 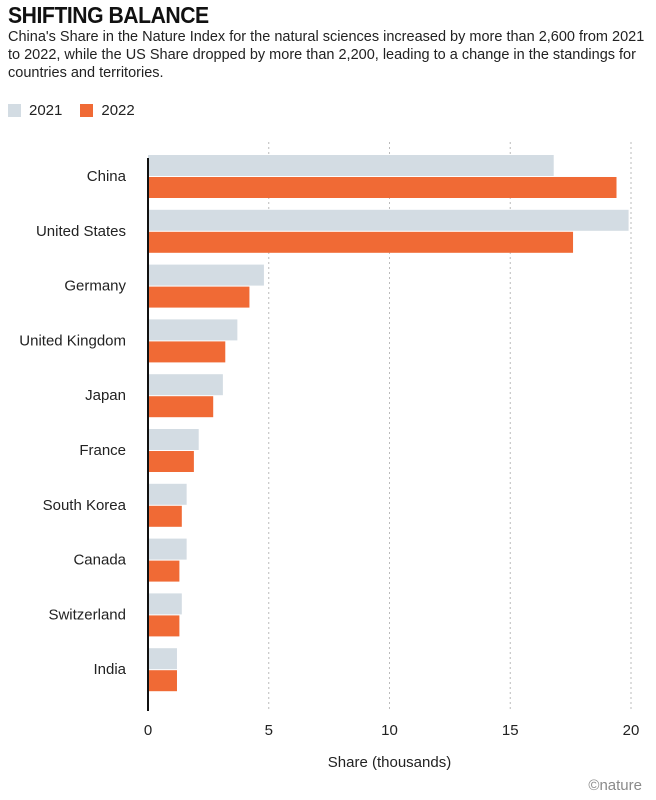 What do you see at coordinates (87, 614) in the screenshot?
I see `category-label: Switzerland` at bounding box center [87, 614].